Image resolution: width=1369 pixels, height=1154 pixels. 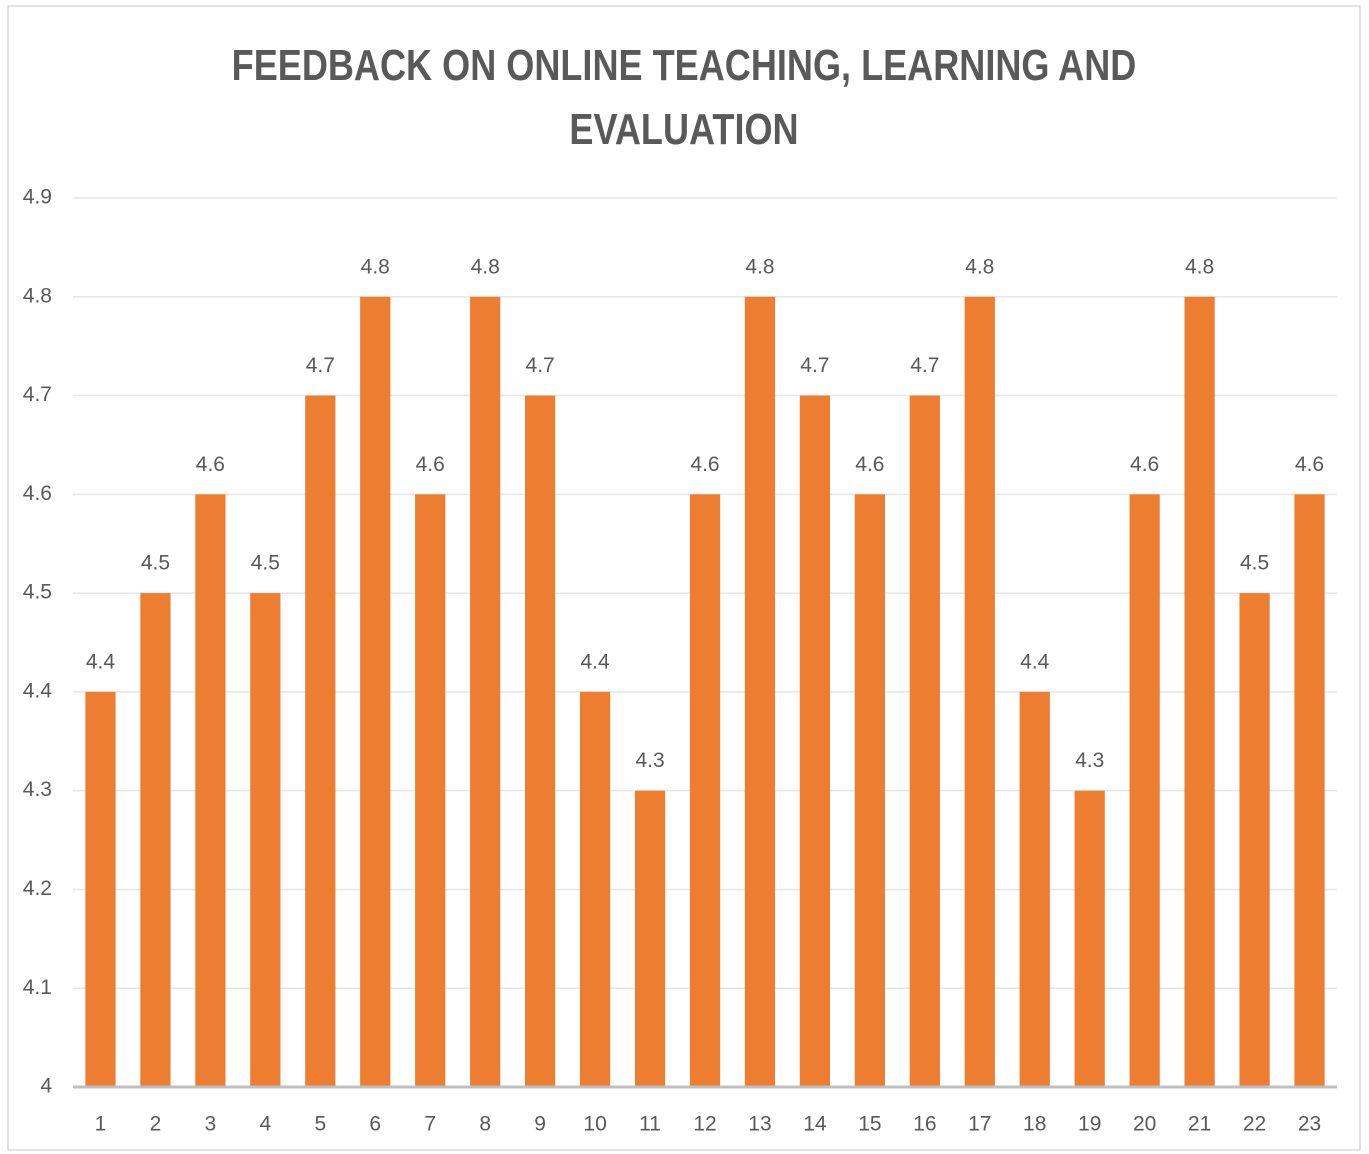 I want to click on x-tick-label: 2, so click(x=156, y=1124).